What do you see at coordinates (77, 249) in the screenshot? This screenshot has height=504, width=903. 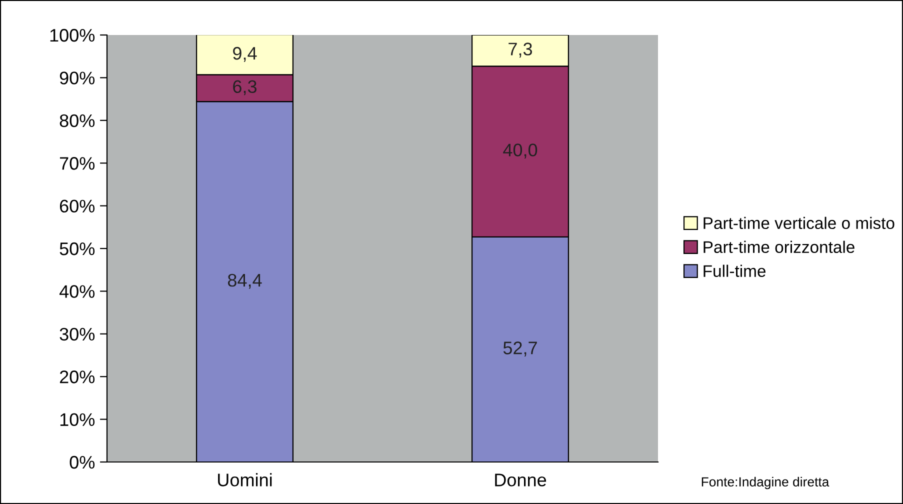 I see `y-tick-label: 50%` at bounding box center [77, 249].